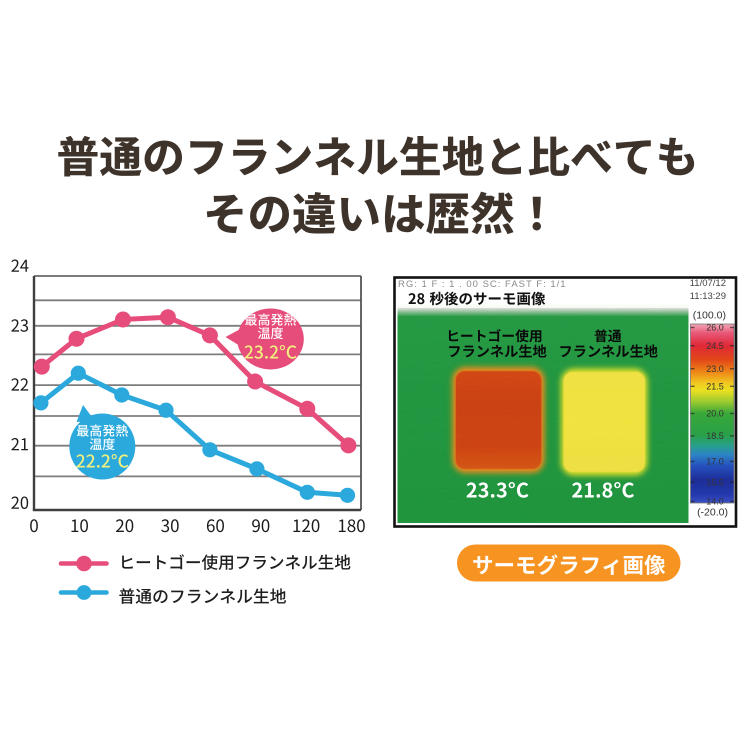 Image resolution: width=750 pixels, height=750 pixels. What do you see at coordinates (715, 436) in the screenshot?
I see `svg-text: 18.5` at bounding box center [715, 436].